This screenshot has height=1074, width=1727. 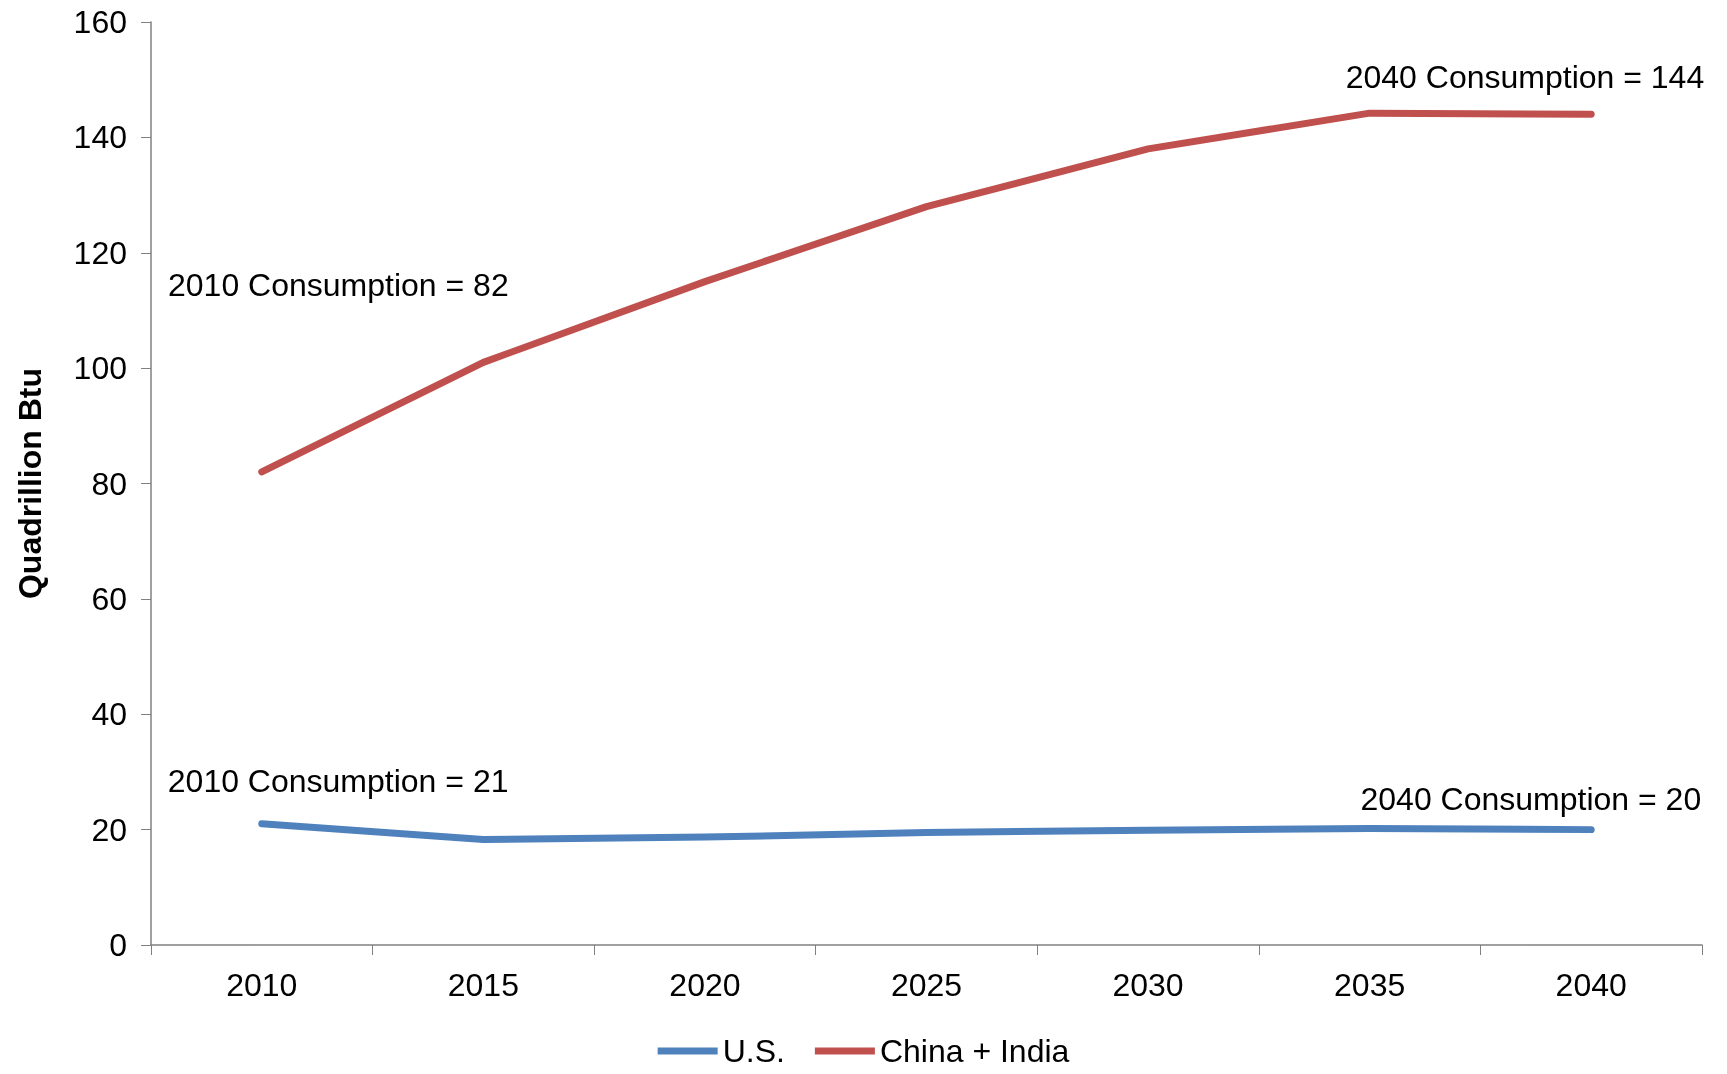 What do you see at coordinates (109, 483) in the screenshot?
I see `y-tick-label: 80` at bounding box center [109, 483].